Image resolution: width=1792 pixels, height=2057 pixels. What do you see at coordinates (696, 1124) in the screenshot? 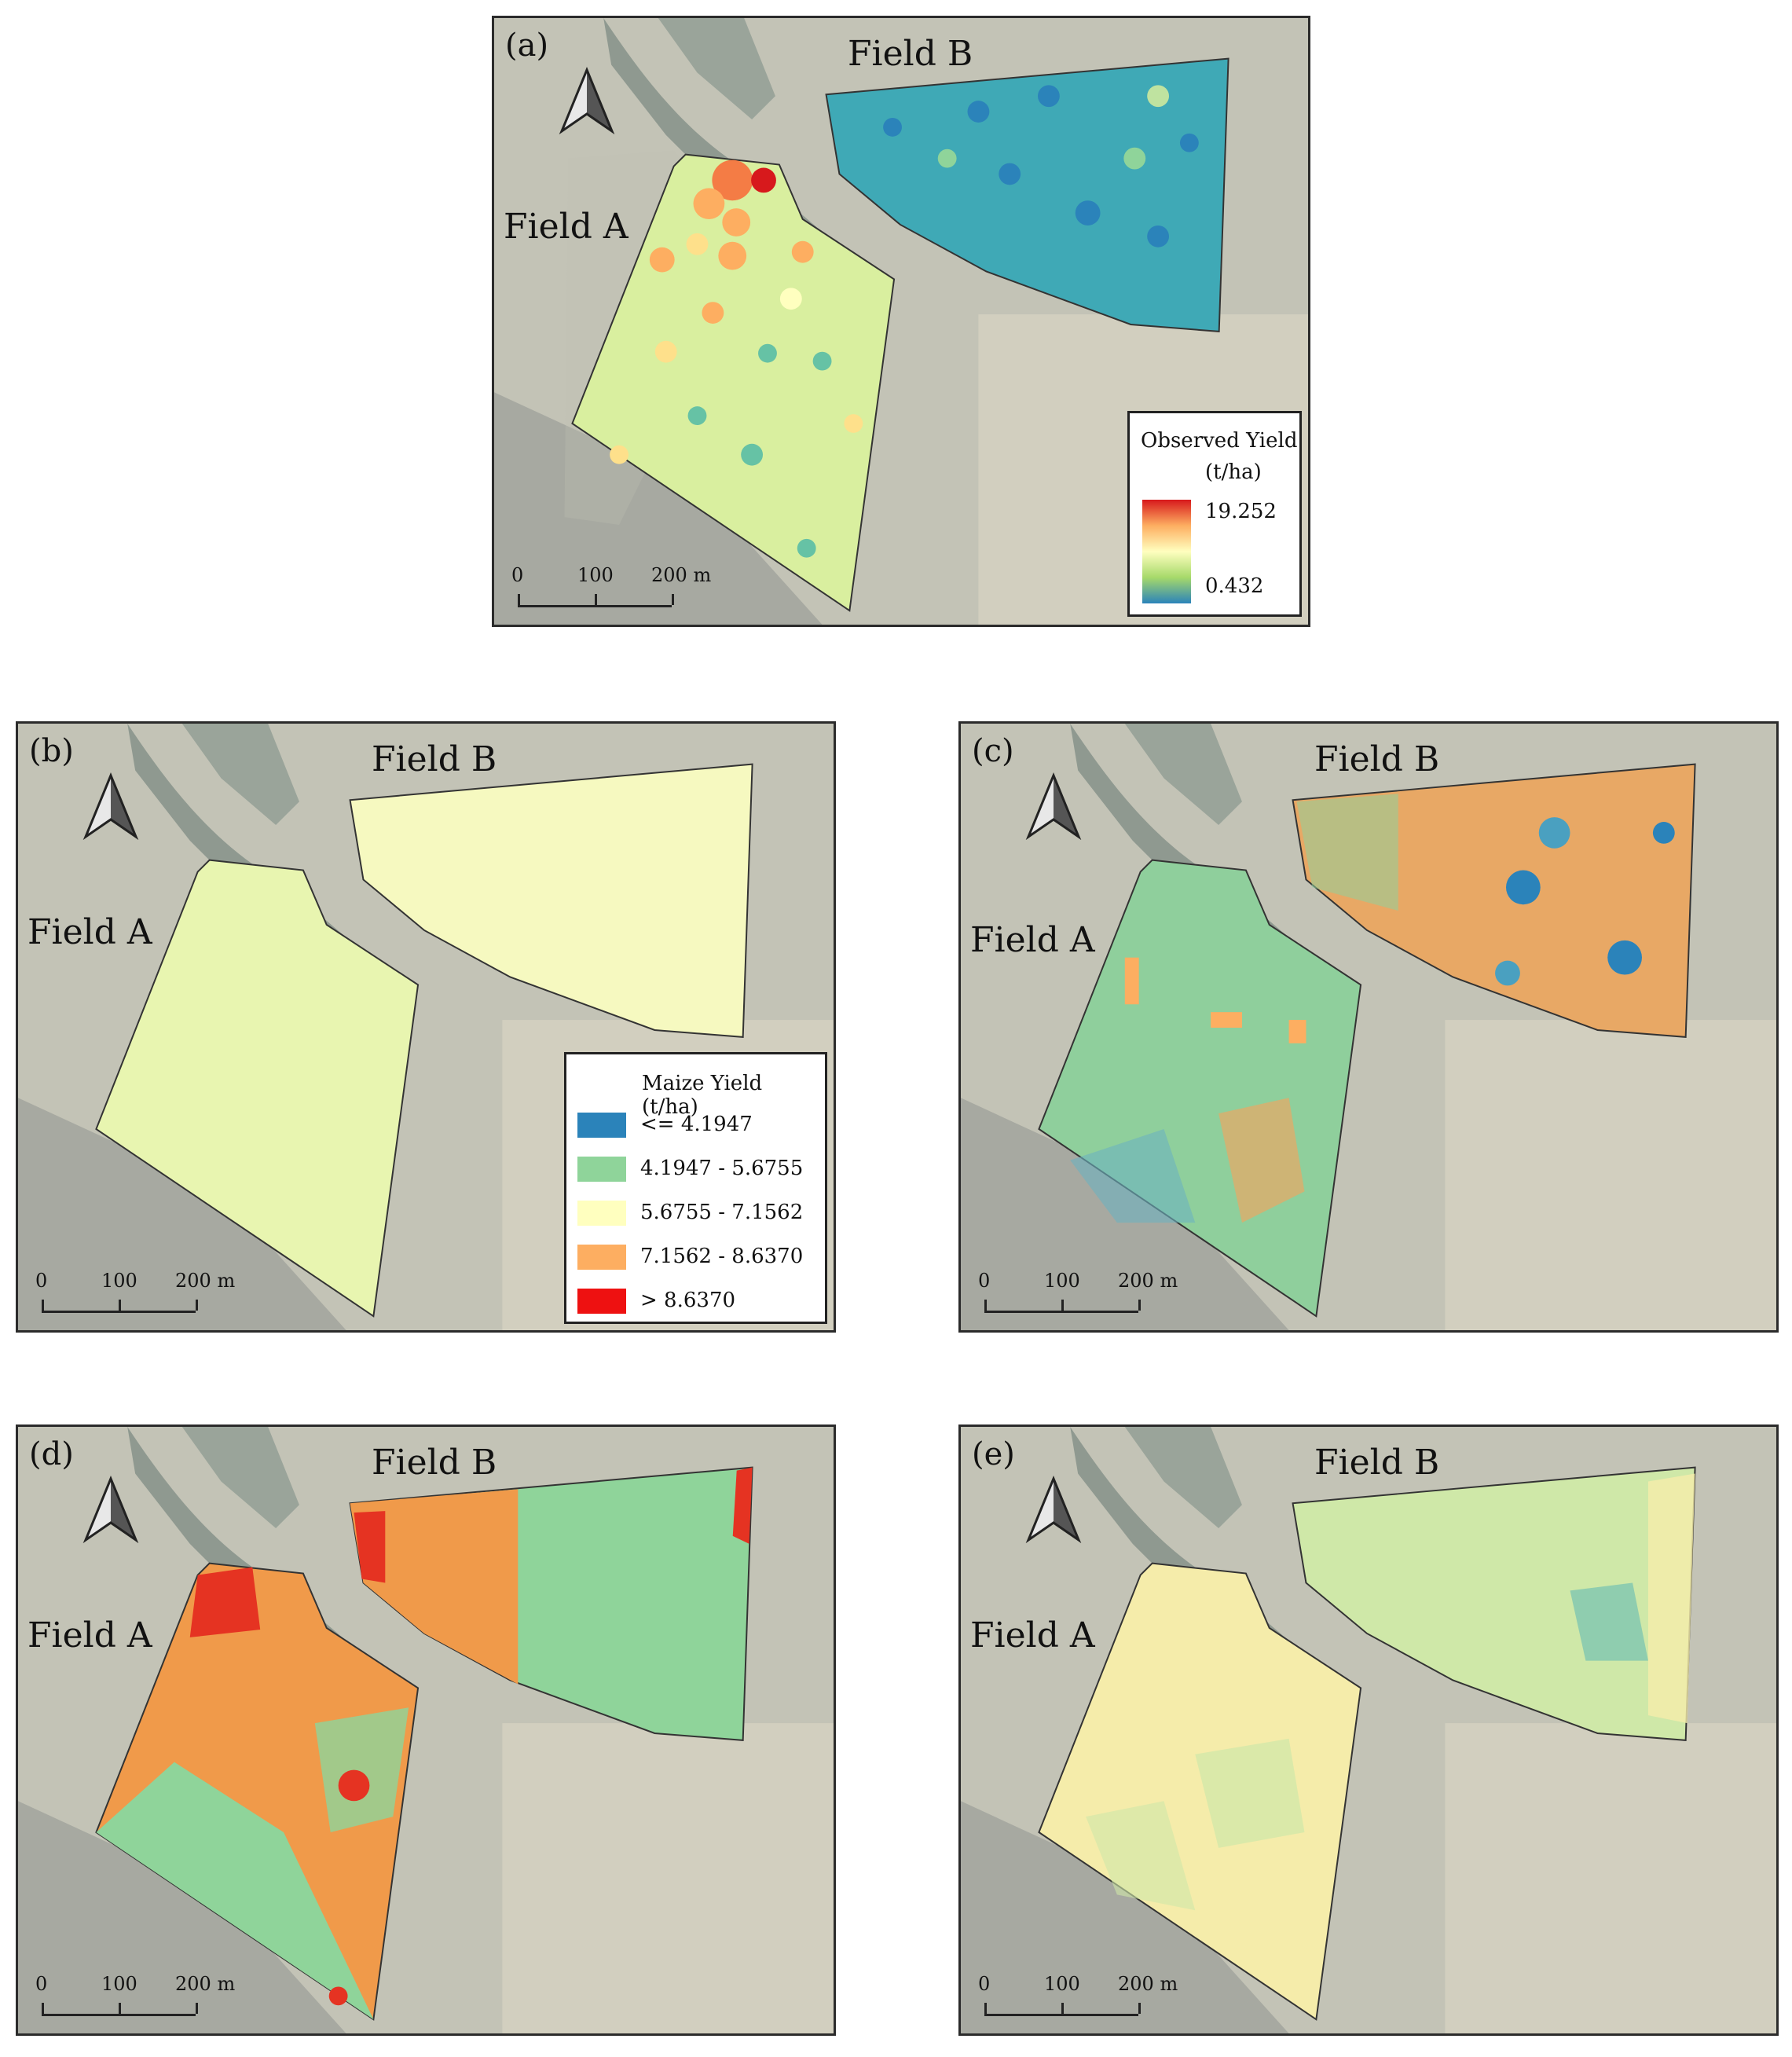
I see `legend-class-label: <= 4.1947` at bounding box center [696, 1124].